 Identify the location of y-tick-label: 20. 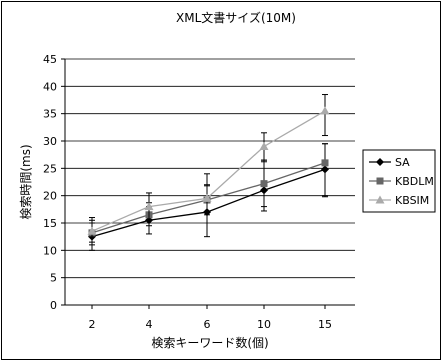
(50, 196).